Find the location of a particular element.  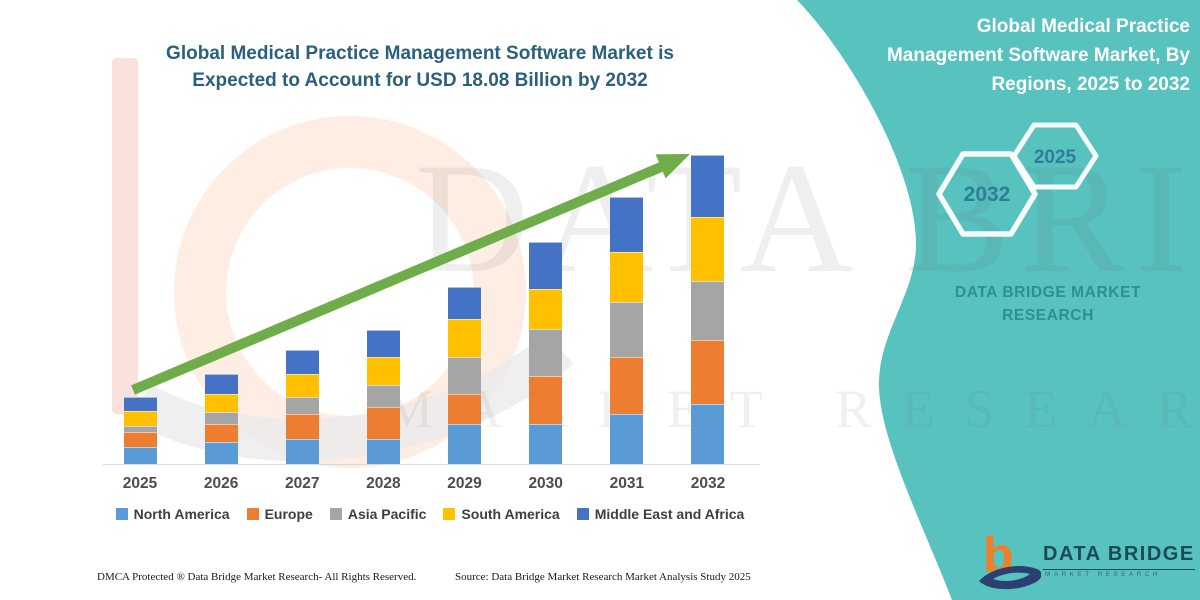

x-axis-label: 2031 is located at coordinates (627, 483).